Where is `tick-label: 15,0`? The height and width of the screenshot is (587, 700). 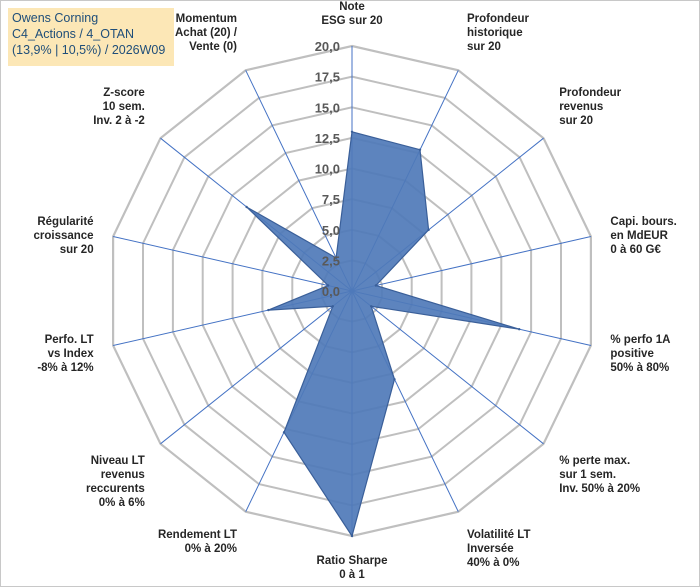 tick-label: 15,0 is located at coordinates (327, 107).